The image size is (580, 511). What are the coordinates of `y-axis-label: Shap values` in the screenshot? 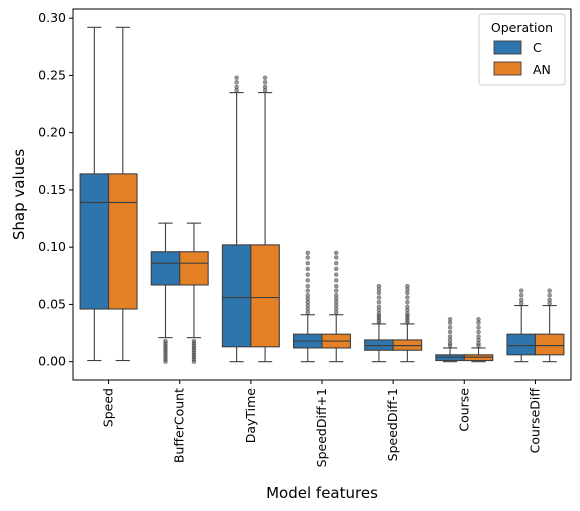 It's located at (19, 194).